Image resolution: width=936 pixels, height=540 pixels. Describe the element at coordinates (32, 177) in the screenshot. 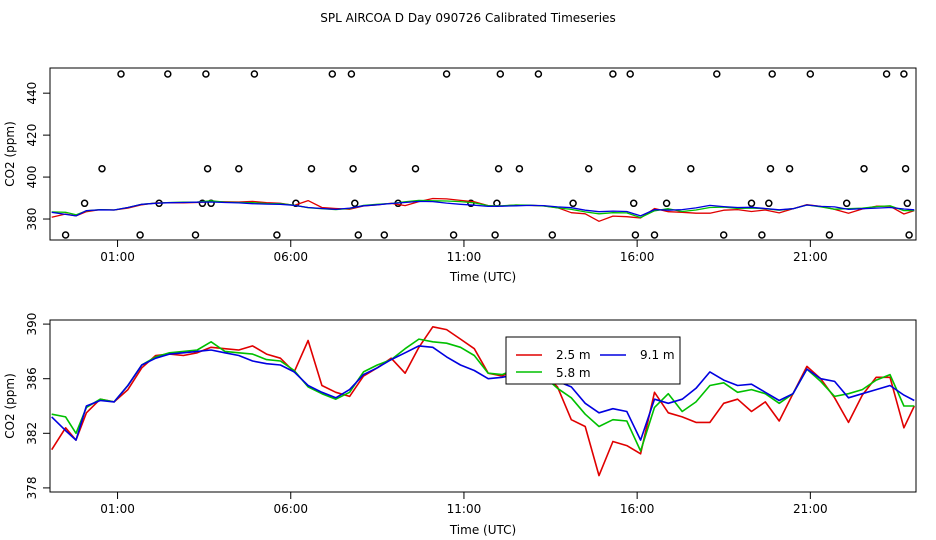

I see `y-tick-label: 400` at that location.